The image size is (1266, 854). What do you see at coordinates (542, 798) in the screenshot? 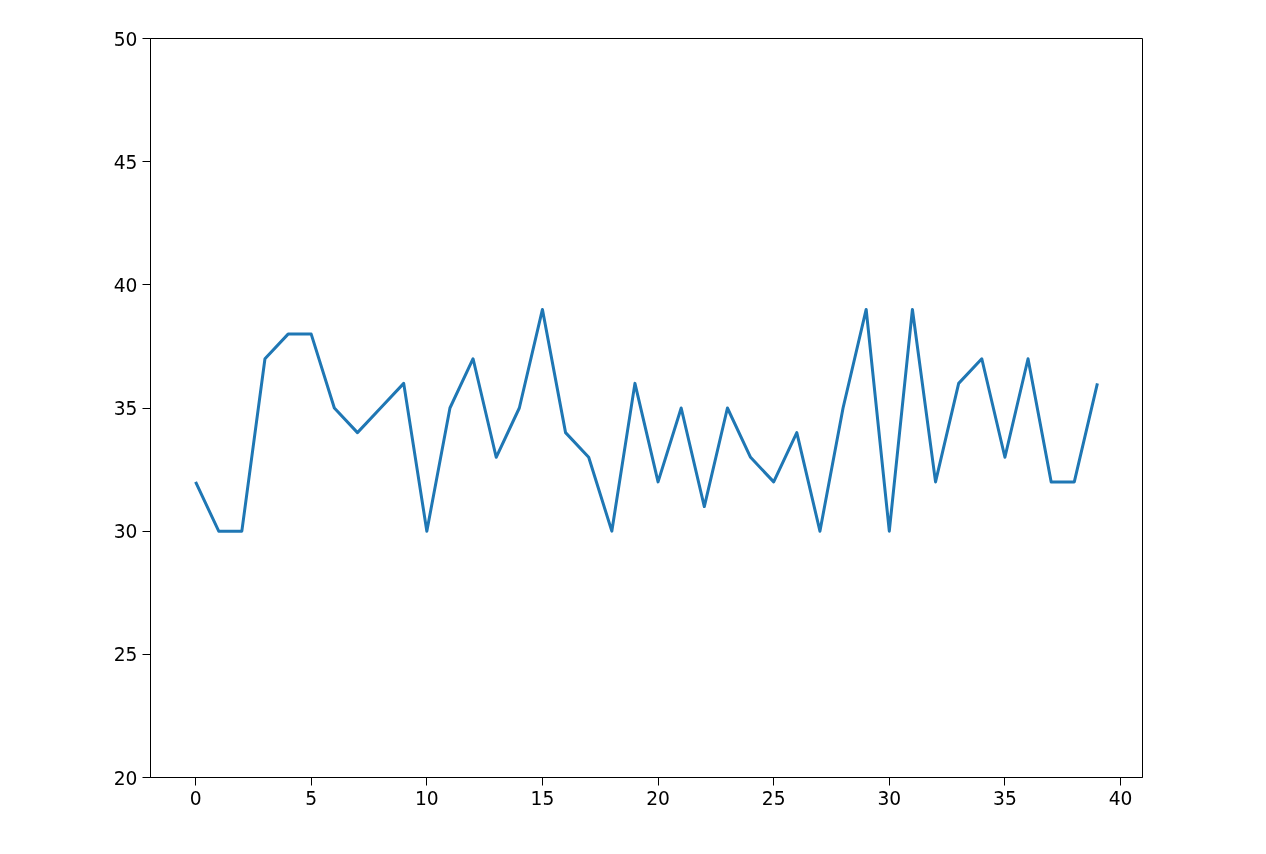
I see `x-tick-label: 15` at bounding box center [542, 798].